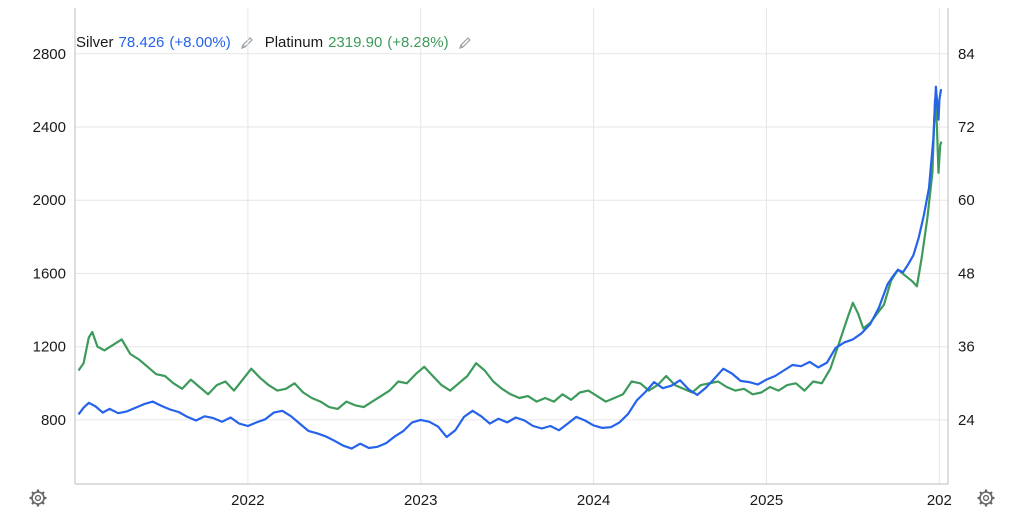  What do you see at coordinates (49, 347) in the screenshot?
I see `y-left-tick-label: 1200` at bounding box center [49, 347].